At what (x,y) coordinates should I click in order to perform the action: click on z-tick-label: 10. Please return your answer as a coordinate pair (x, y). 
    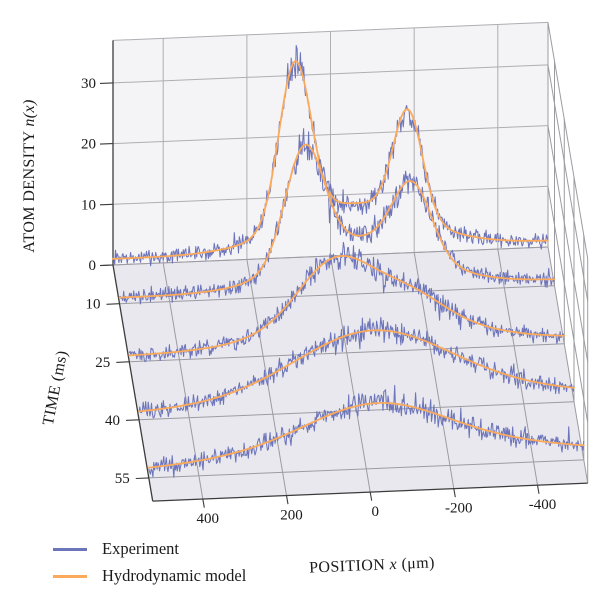
    Looking at the image, I should click on (88, 205).